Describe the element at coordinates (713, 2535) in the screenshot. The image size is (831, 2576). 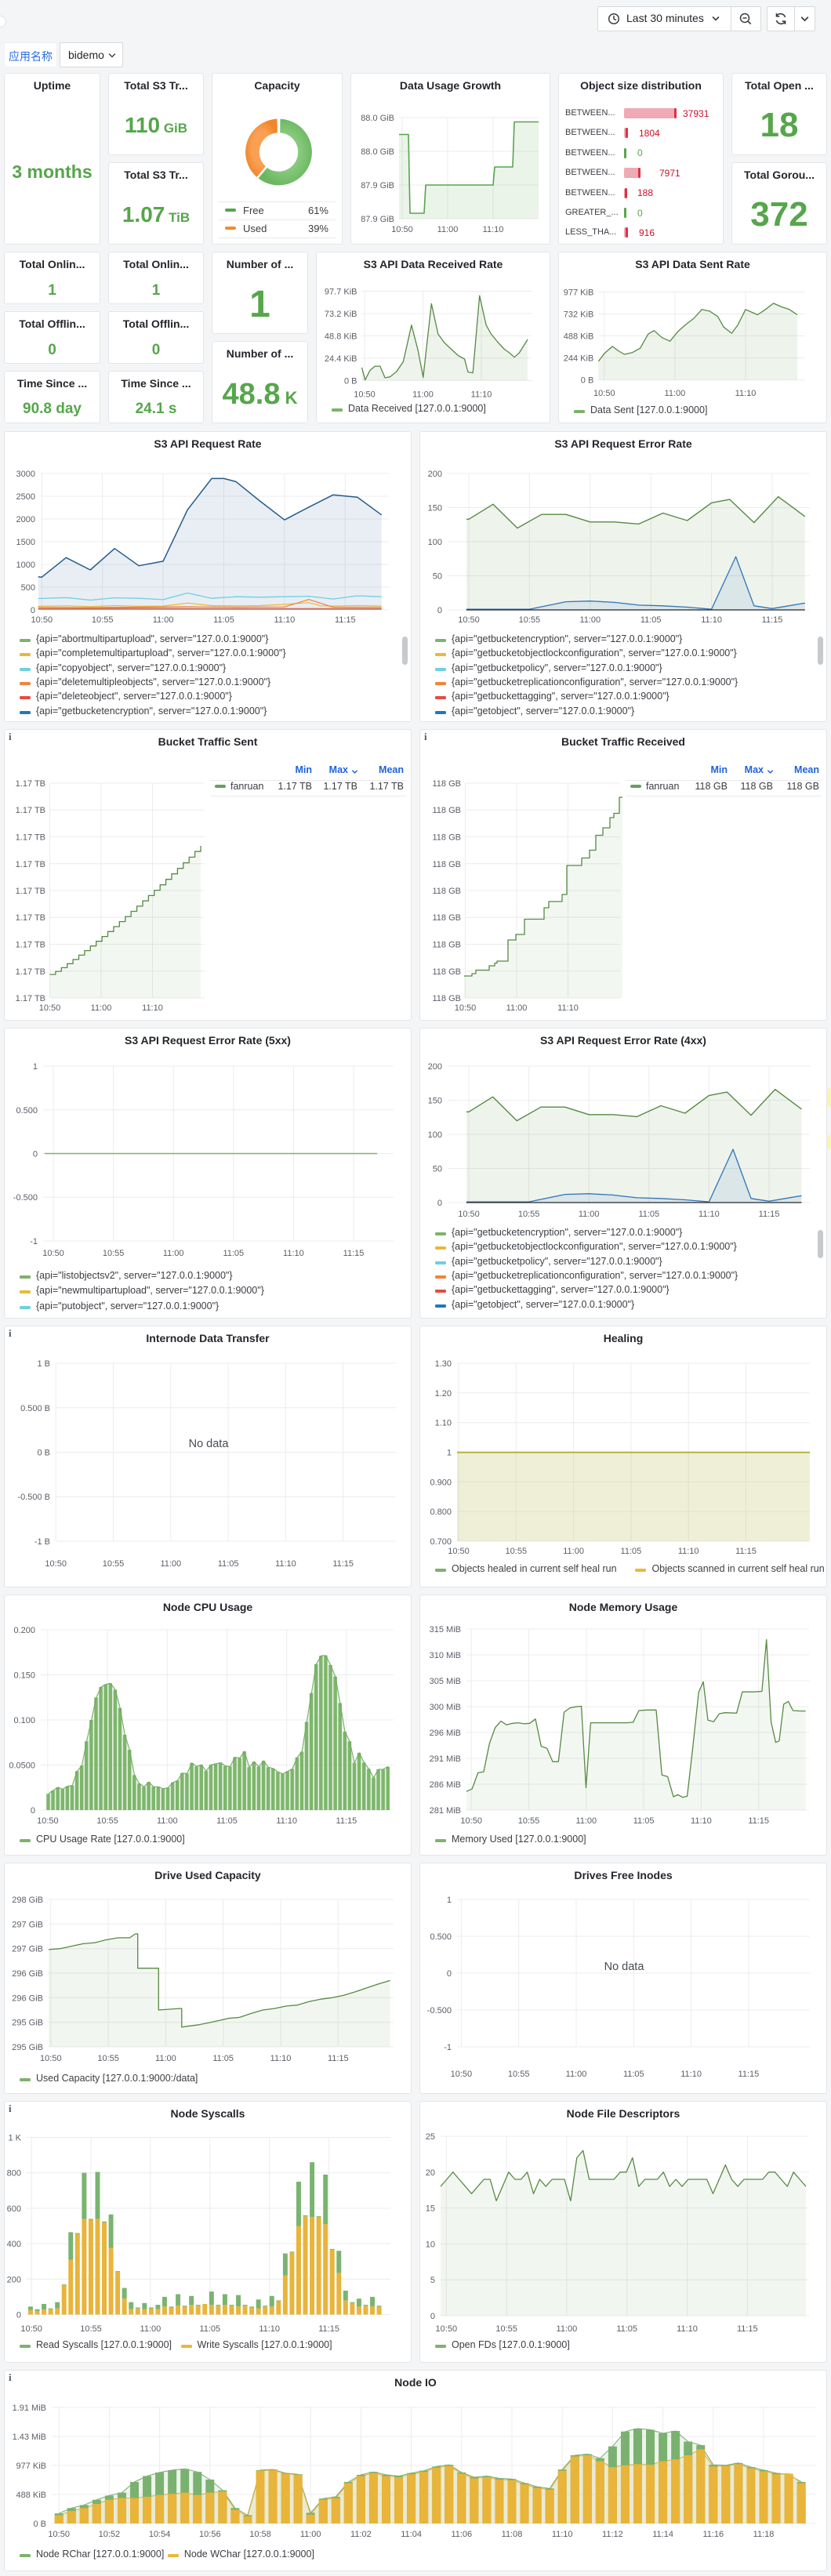
I see `svg-text: 11:16` at that location.